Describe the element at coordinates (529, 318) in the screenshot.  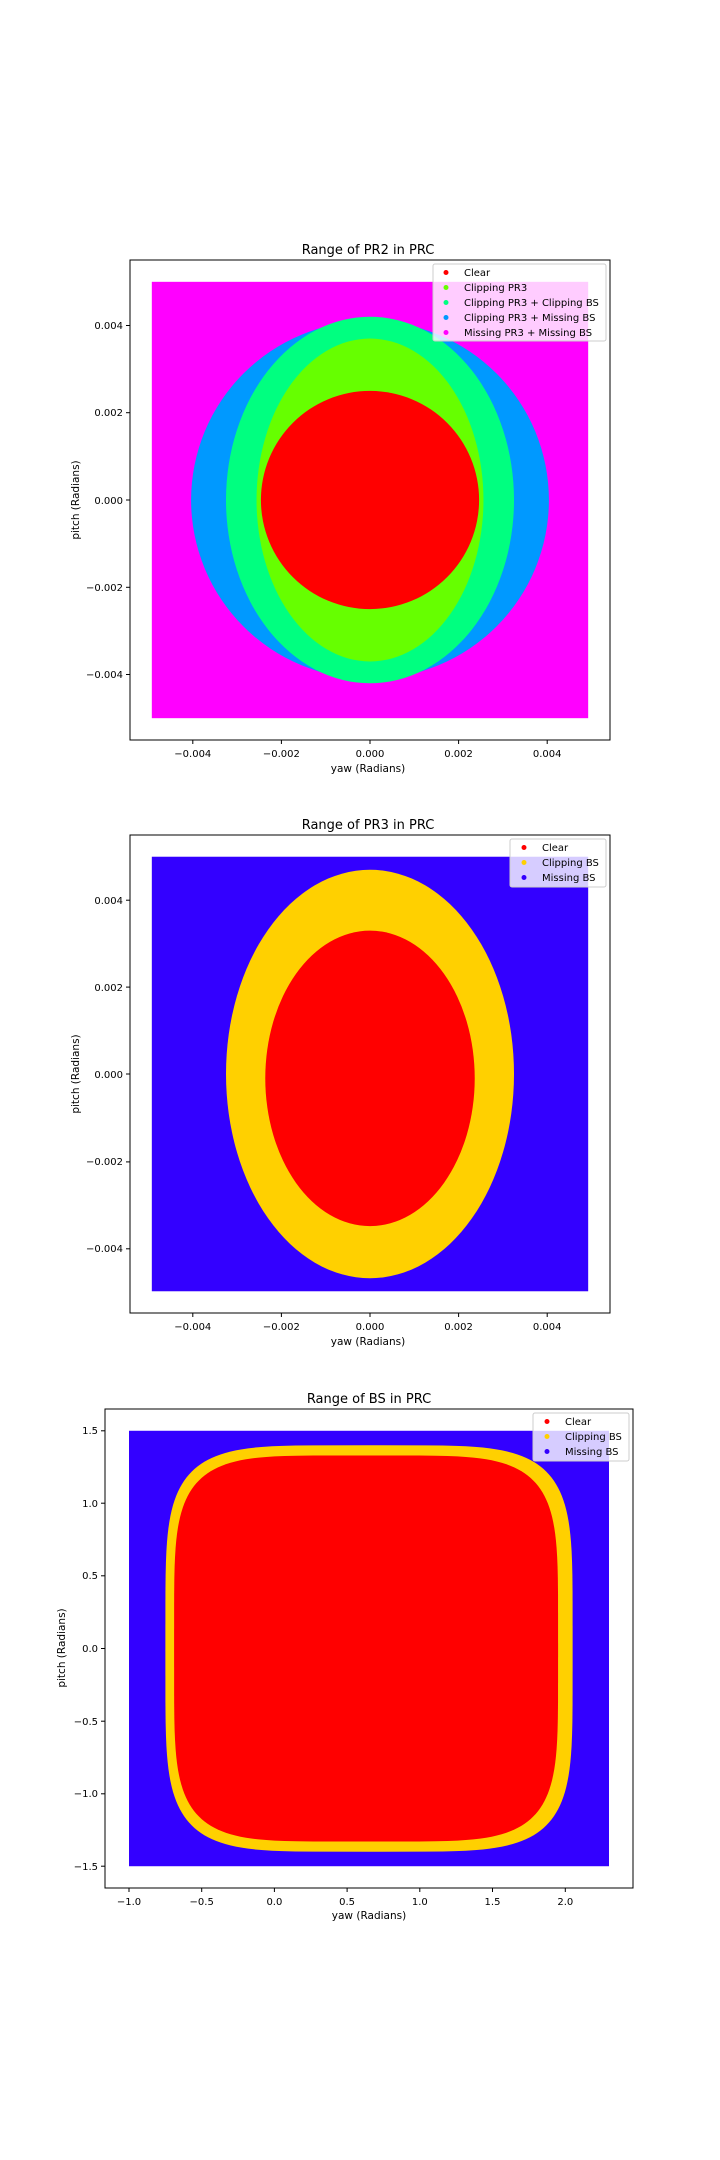
I see `legend-label: Clipping PR3 + Missing BS` at that location.